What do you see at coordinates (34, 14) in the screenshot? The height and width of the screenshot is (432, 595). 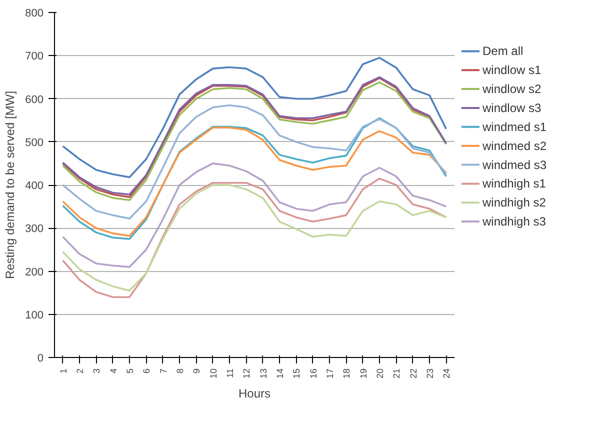 I see `y-tick-label: 800` at bounding box center [34, 14].